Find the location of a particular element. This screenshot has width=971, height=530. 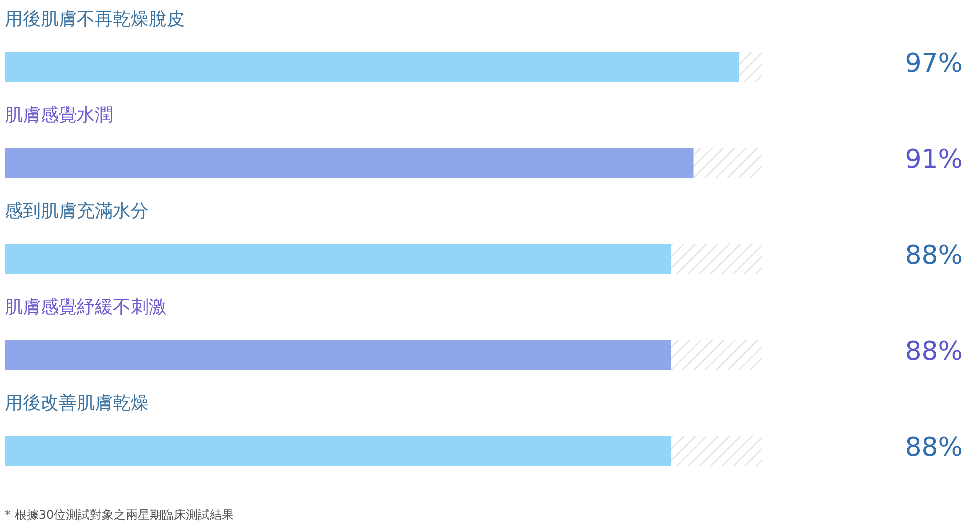

y-tick-label: 用後肌膚不再乾燥脫皮 is located at coordinates (95, 19).